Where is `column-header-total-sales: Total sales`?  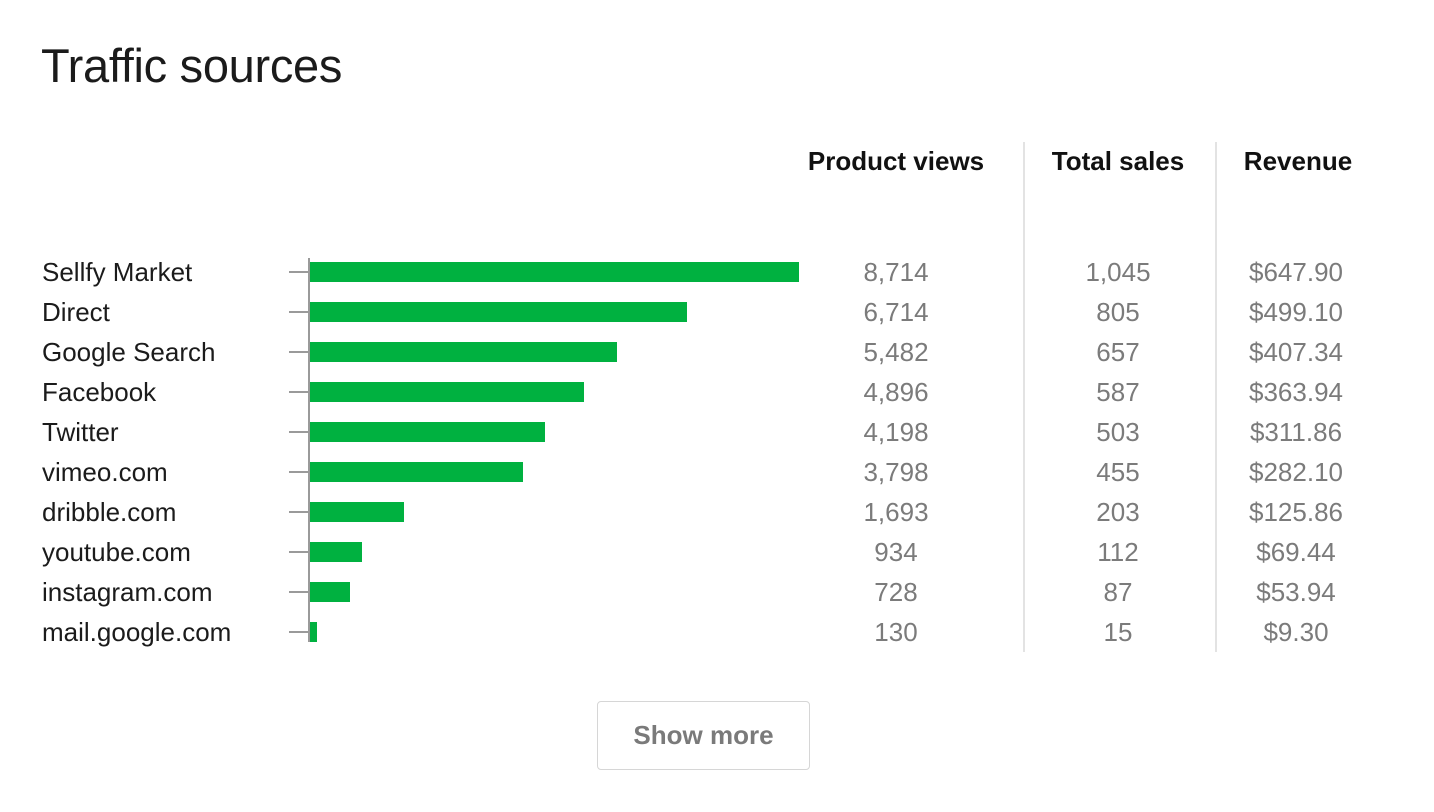
column-header-total-sales: Total sales is located at coordinates (1118, 161).